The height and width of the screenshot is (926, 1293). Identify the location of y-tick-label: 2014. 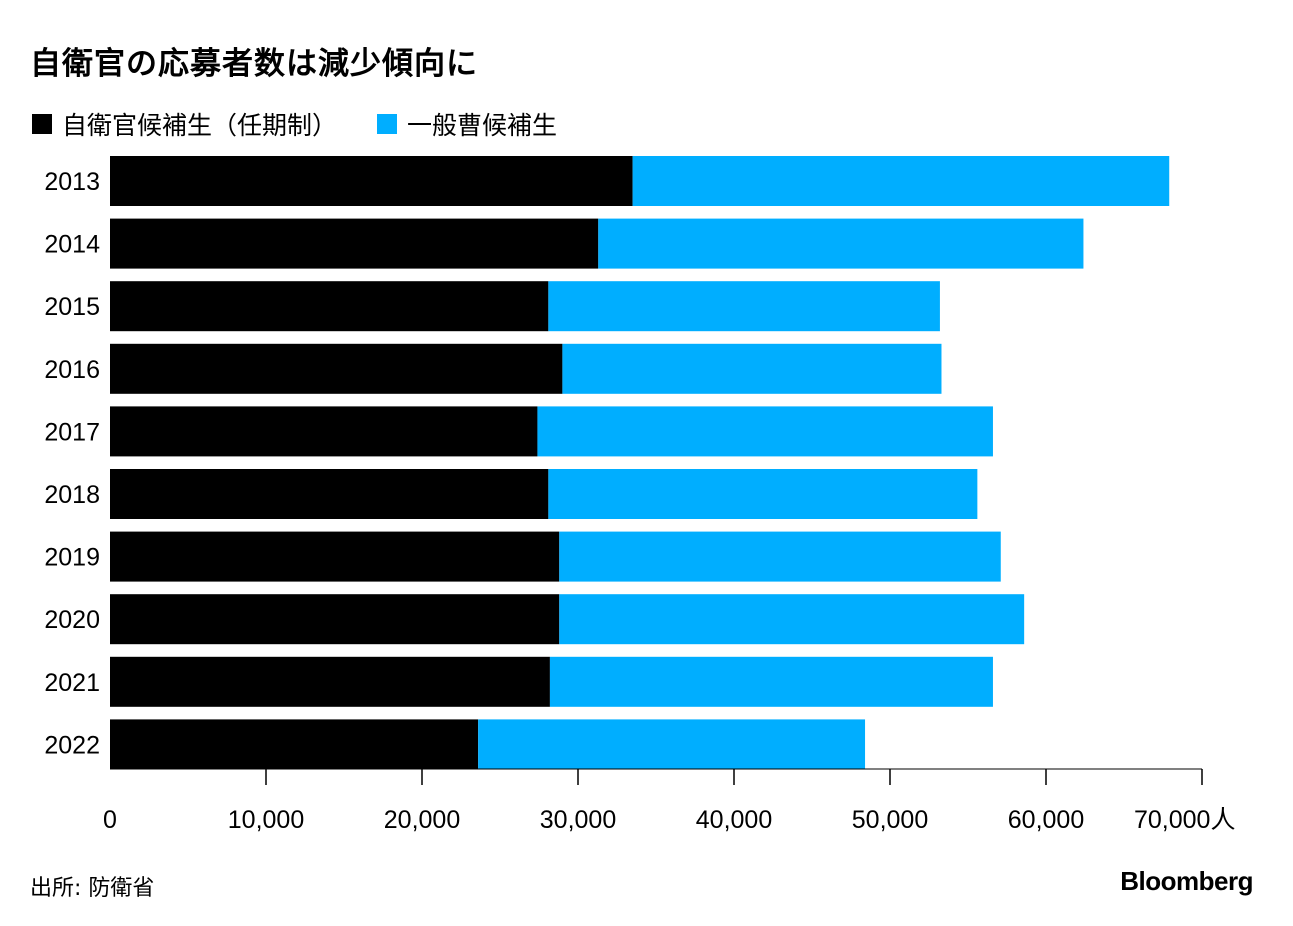
(72, 245).